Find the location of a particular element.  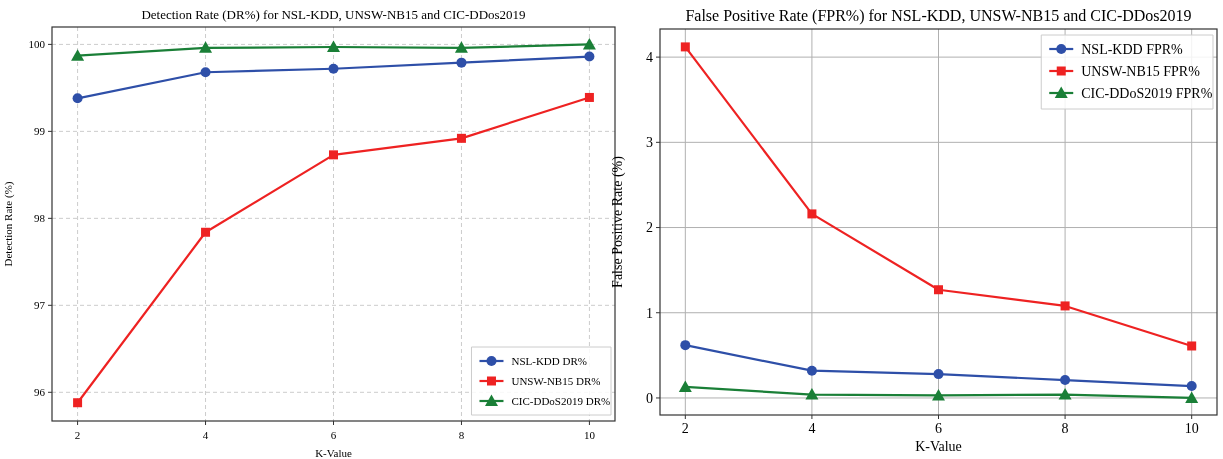

y-tick-label: 2 is located at coordinates (649, 228).